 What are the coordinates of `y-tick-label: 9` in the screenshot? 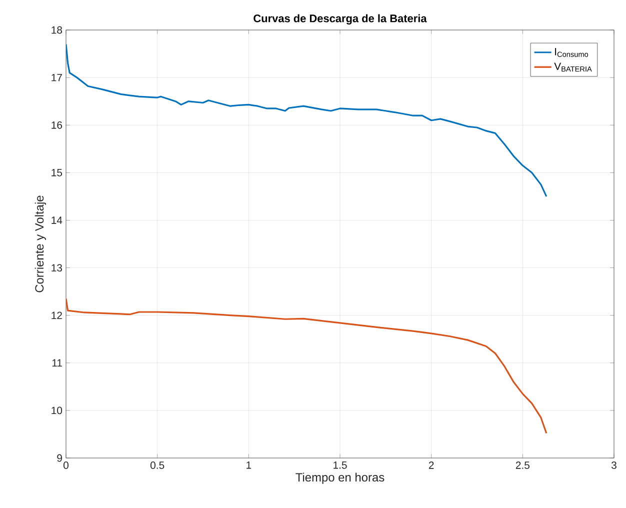 It's located at (59, 458).